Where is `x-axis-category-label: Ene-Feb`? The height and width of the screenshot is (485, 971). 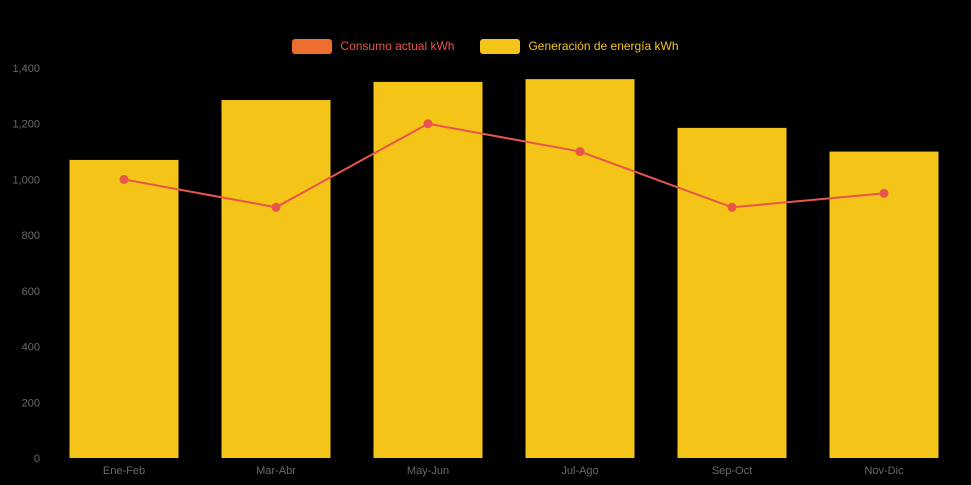
x-axis-category-label: Ene-Feb is located at coordinates (124, 471).